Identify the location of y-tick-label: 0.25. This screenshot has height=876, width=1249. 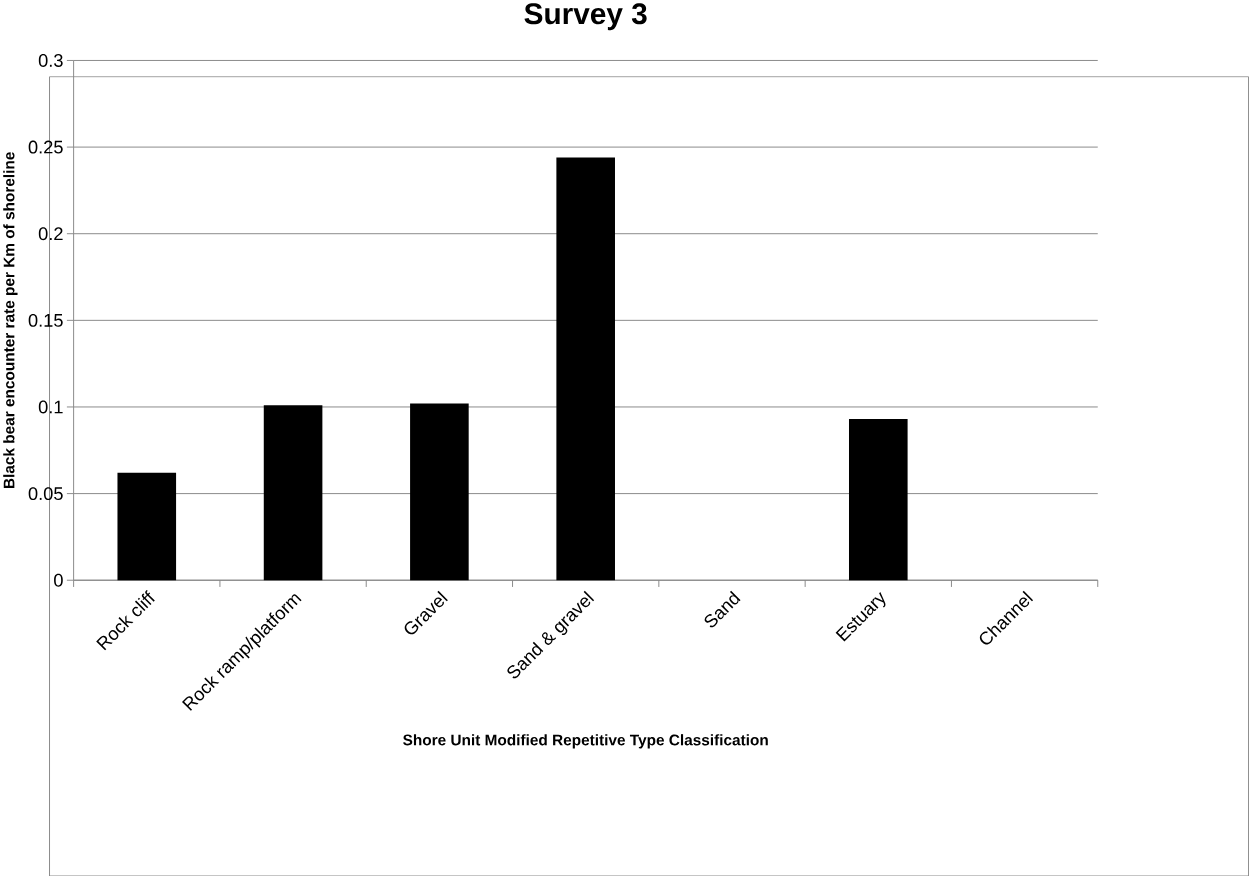
(45, 147).